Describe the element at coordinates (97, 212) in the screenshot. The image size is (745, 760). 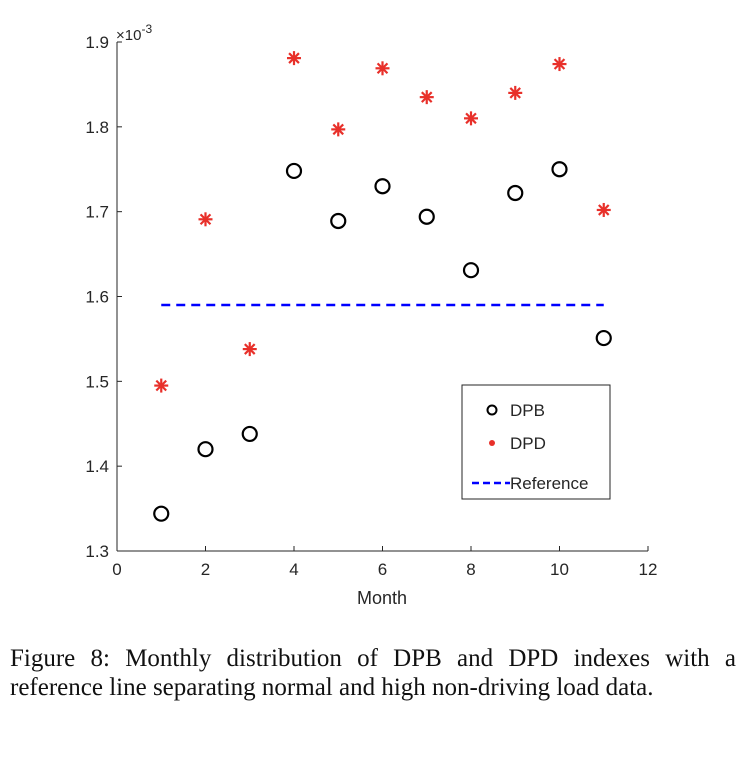
I see `y-tick-label: 1.7` at that location.